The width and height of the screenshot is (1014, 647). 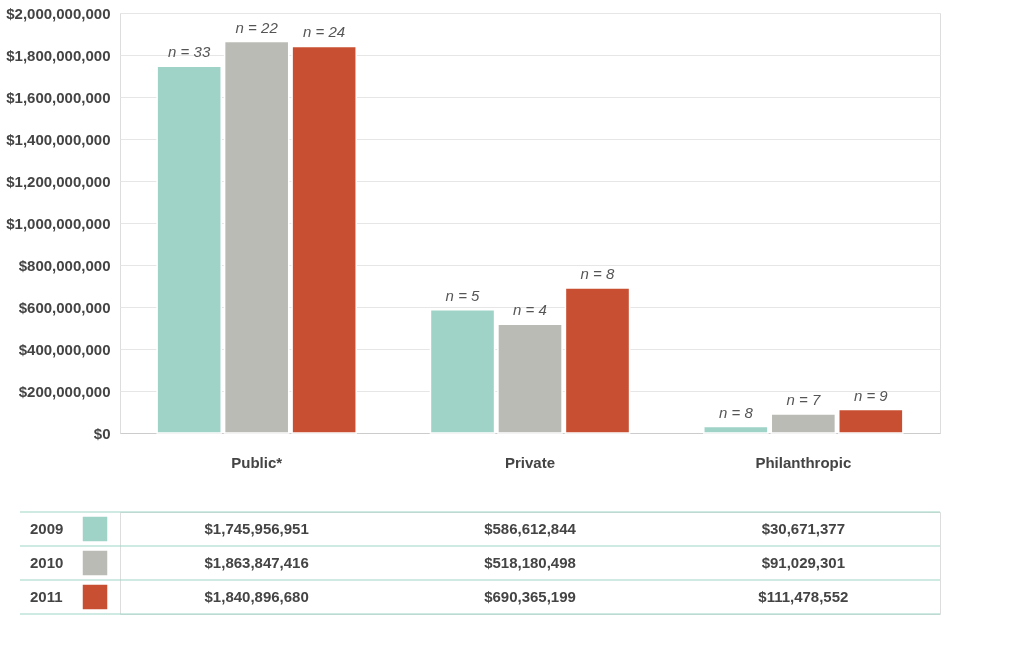 What do you see at coordinates (58, 181) in the screenshot?
I see `y-tick-label: $1,200,000,000` at bounding box center [58, 181].